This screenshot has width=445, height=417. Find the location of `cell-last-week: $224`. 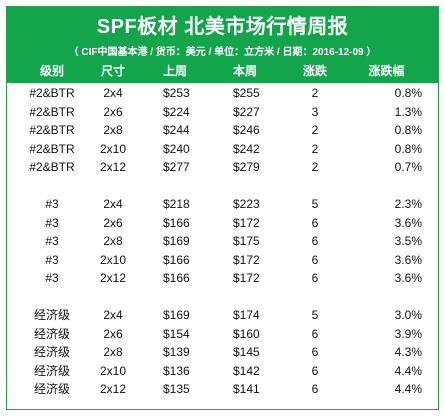

cell-last-week: $224 is located at coordinates (176, 111).